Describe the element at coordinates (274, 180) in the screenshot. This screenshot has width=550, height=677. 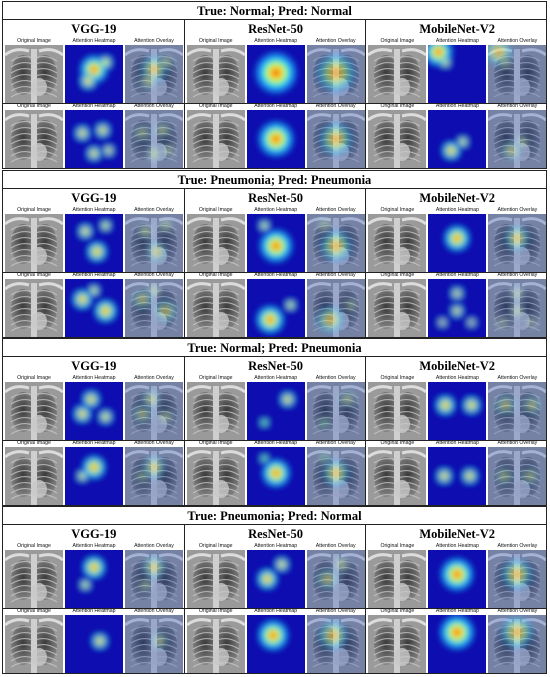
I see `section-title: True: Pneumonia; Pred: Pneumonia` at that location.